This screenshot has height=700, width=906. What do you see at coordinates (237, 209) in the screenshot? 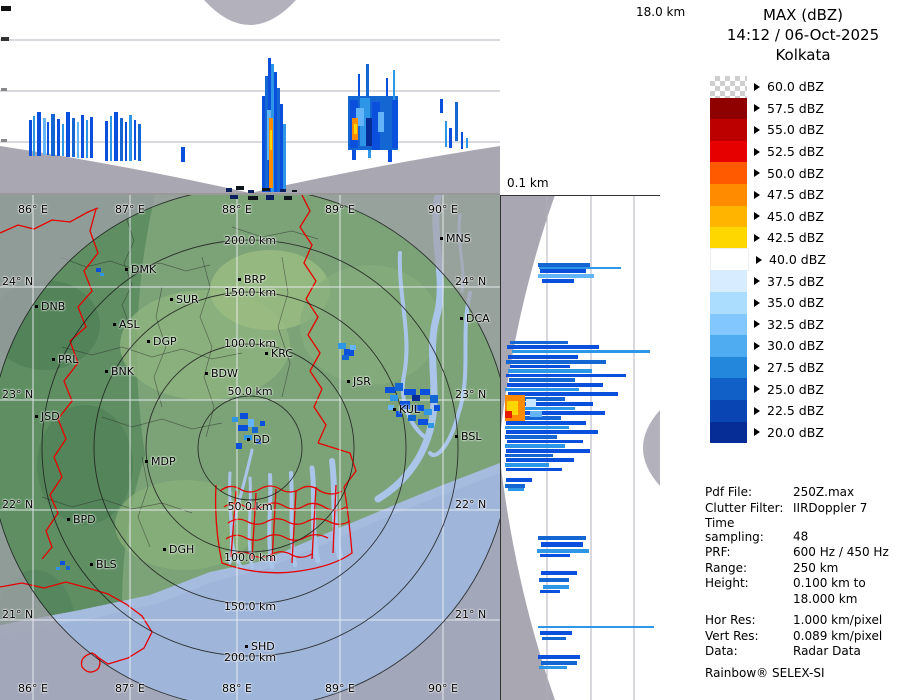
I see `lon-label-top: 88° E` at bounding box center [237, 209].